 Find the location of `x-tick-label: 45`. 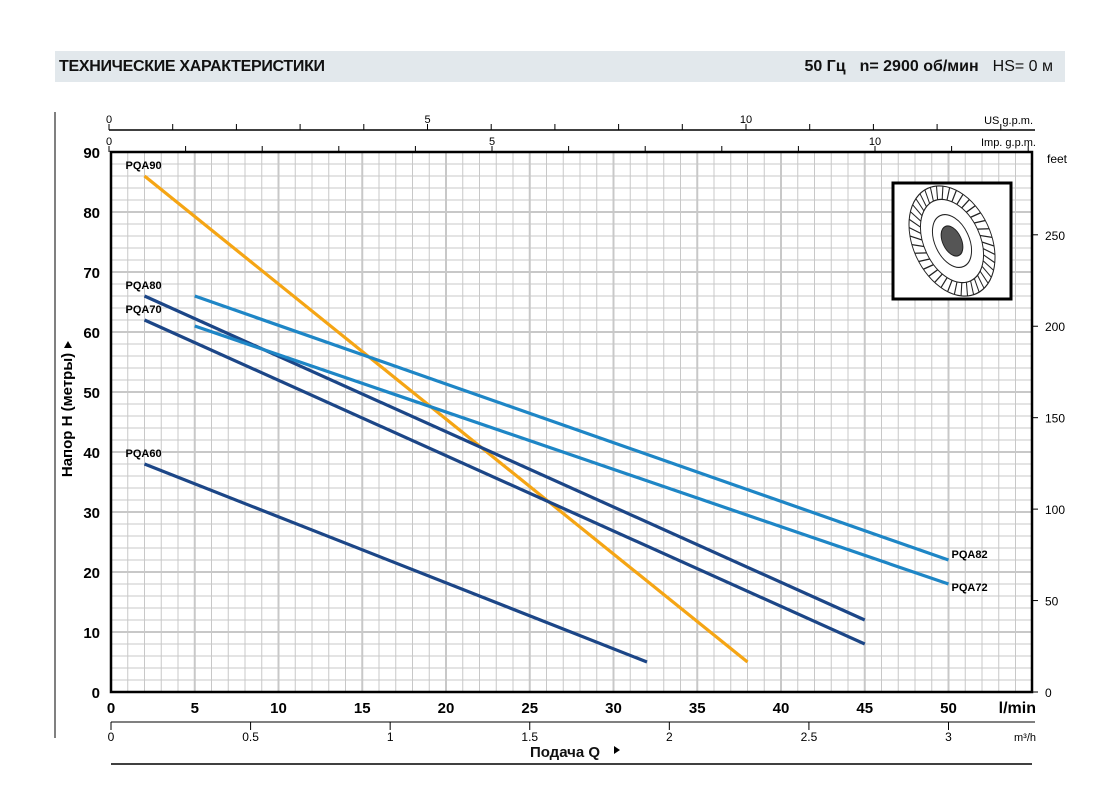

x-tick-label: 45 is located at coordinates (864, 708).